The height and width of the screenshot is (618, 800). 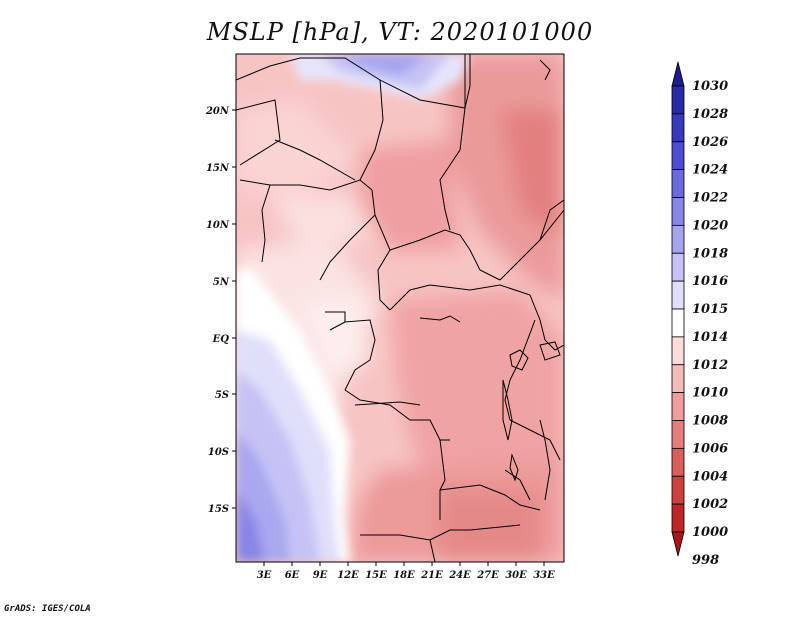 What do you see at coordinates (710, 225) in the screenshot?
I see `colorbar-label: 1020` at bounding box center [710, 225].